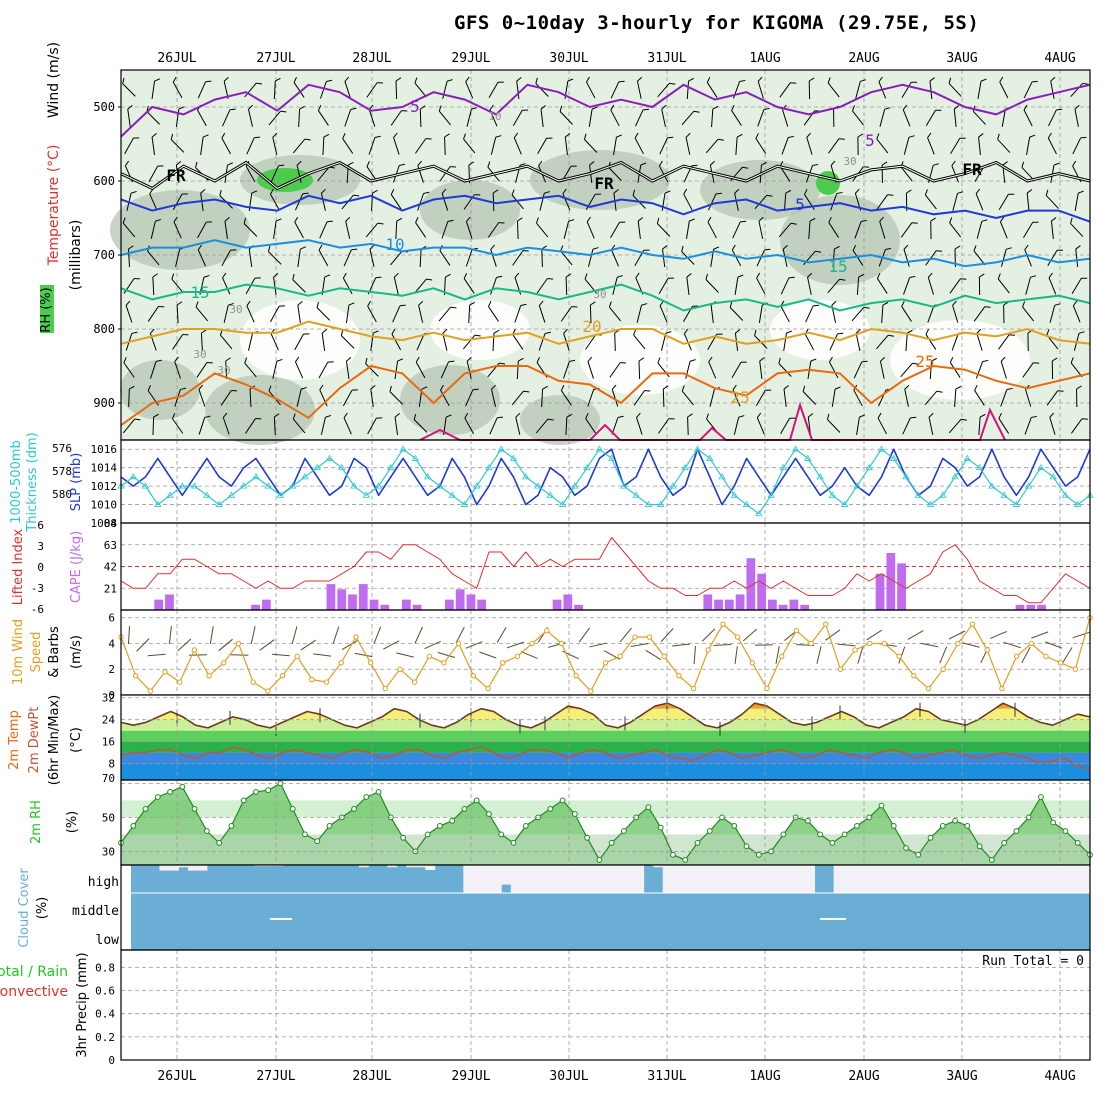 The height and width of the screenshot is (1100, 1100). I want to click on wind-tick-label: 6, so click(111, 618).